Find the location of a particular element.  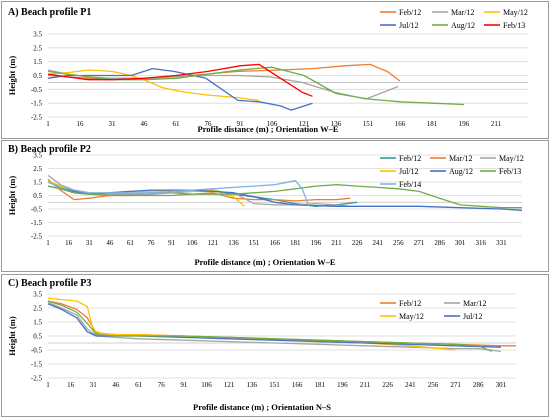

series-line-unlabeled is located at coordinates (270, 326).